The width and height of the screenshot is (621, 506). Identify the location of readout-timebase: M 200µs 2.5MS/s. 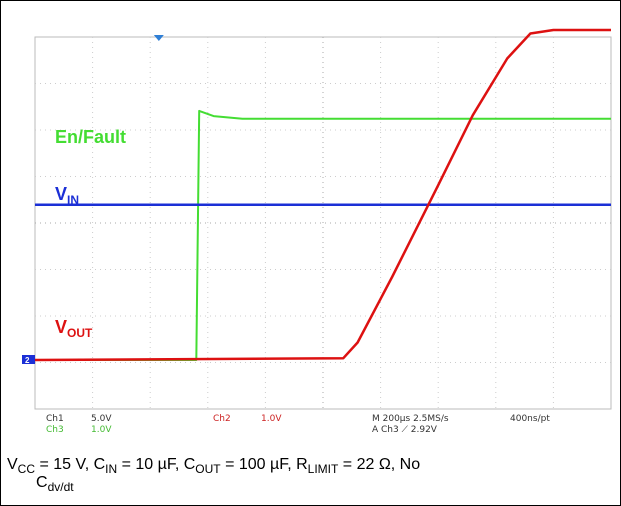
(410, 419).